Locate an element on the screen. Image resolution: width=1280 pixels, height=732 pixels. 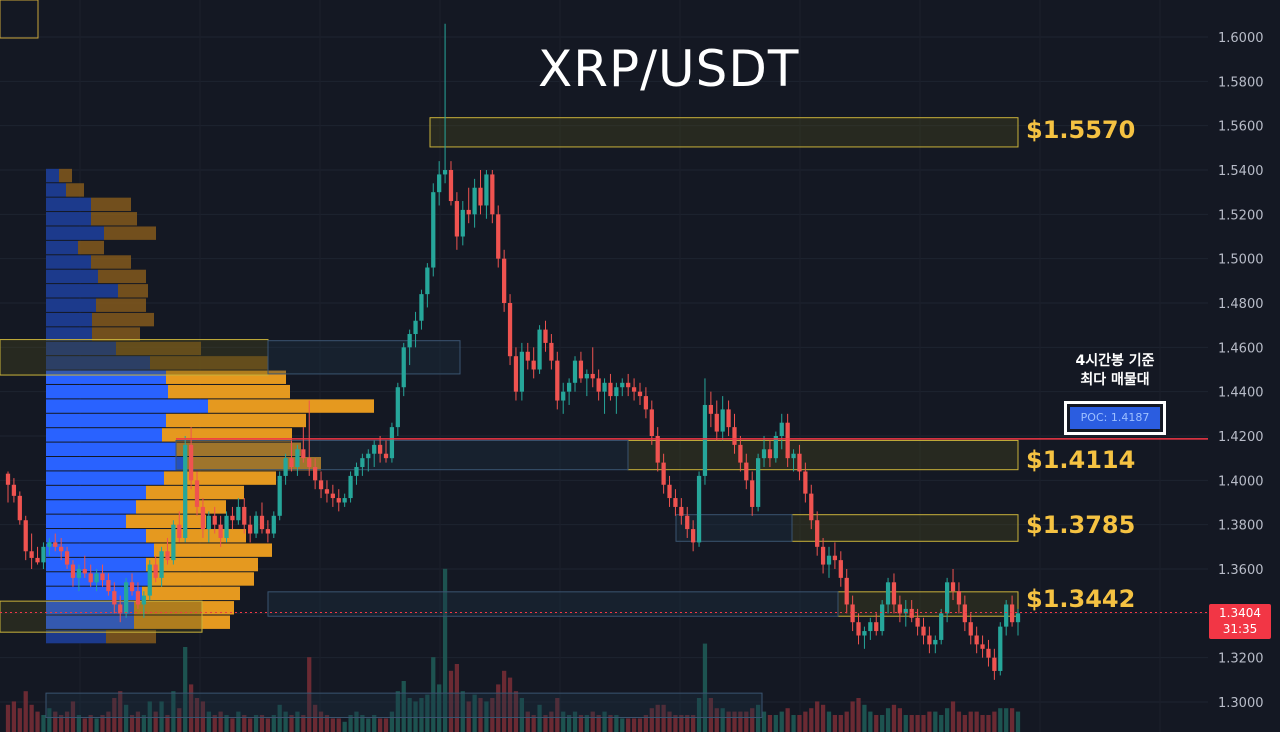
y-tick-label: 1.5200 is located at coordinates (1241, 215).